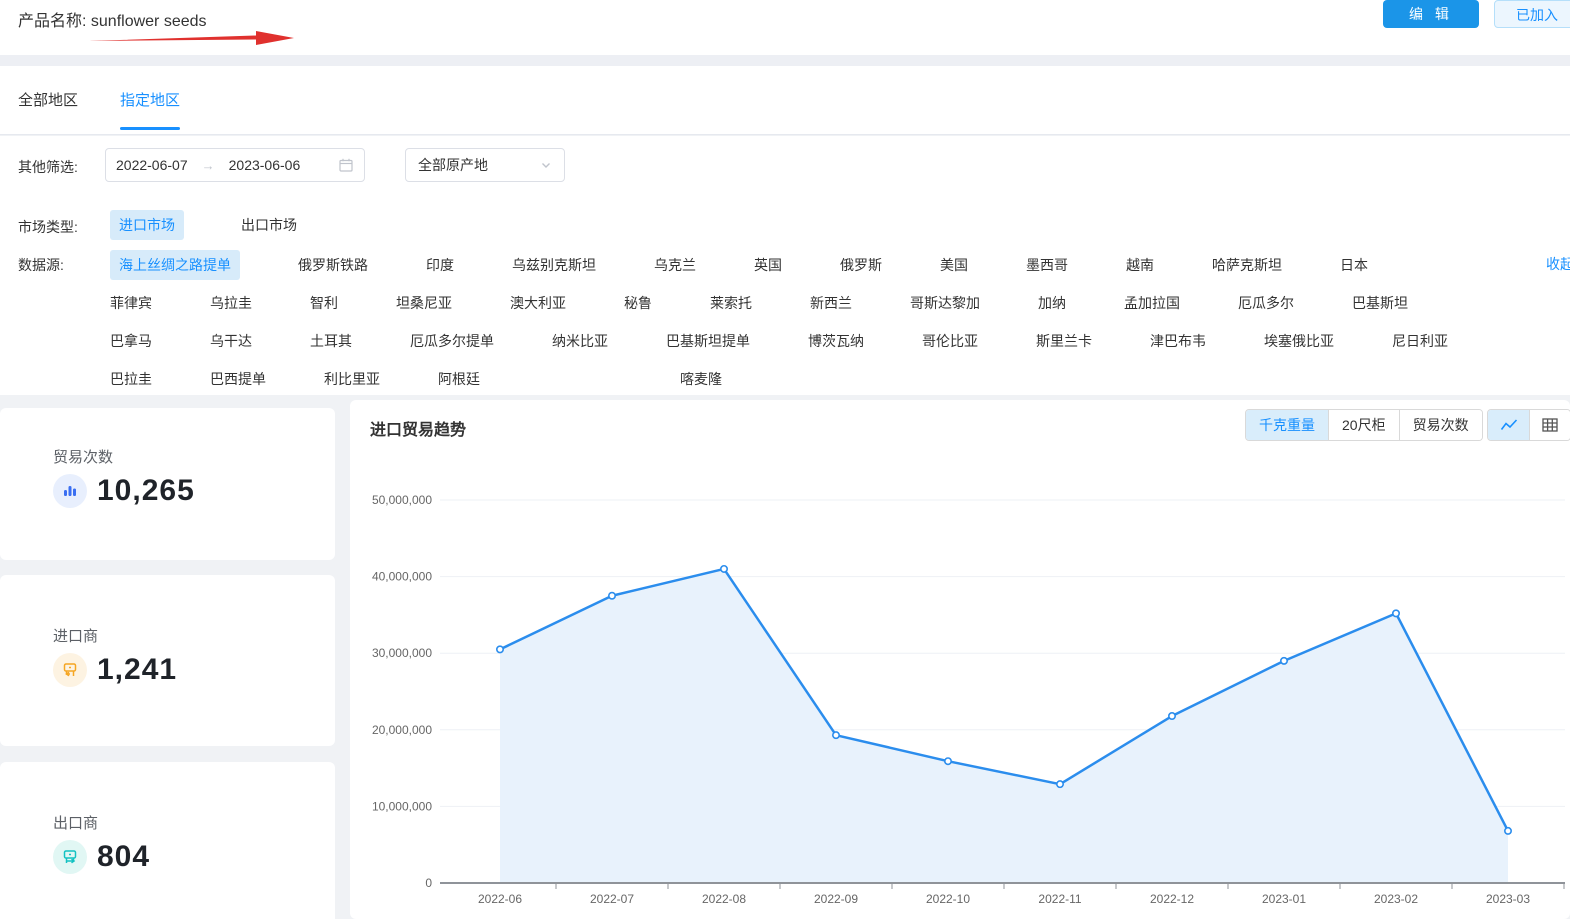 The height and width of the screenshot is (919, 1570). What do you see at coordinates (124, 856) in the screenshot?
I see `exporter-value: 804` at bounding box center [124, 856].